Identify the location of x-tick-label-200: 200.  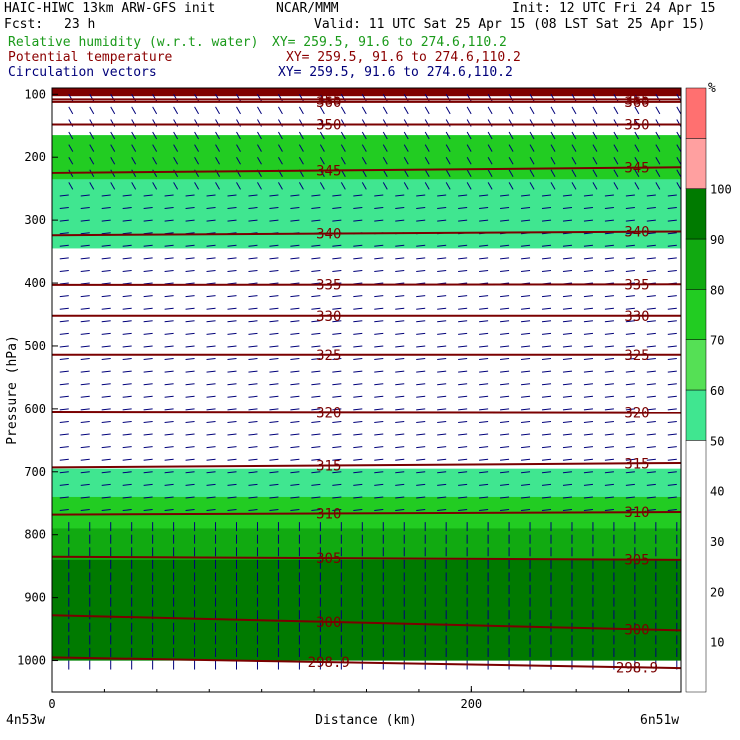
(471, 704).